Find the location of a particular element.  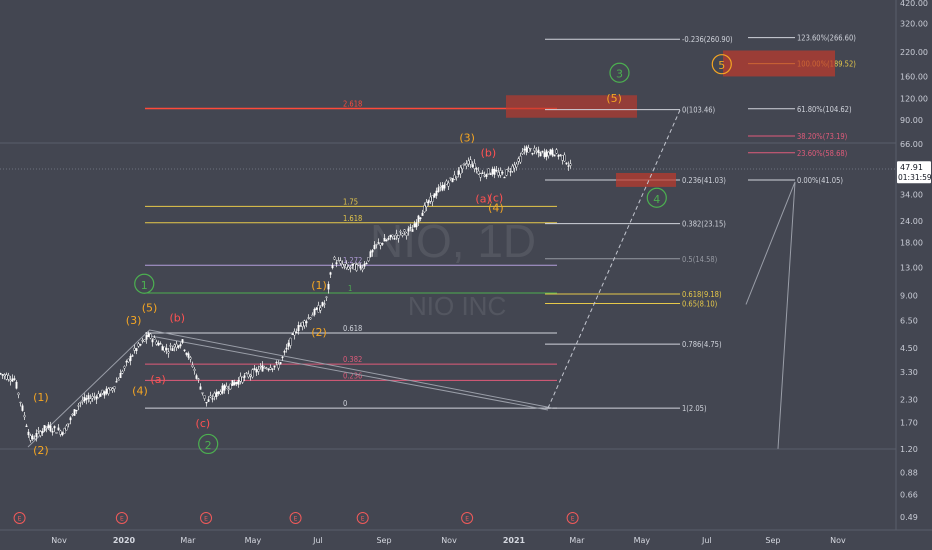

price-tick-label: 0.49 is located at coordinates (909, 517).